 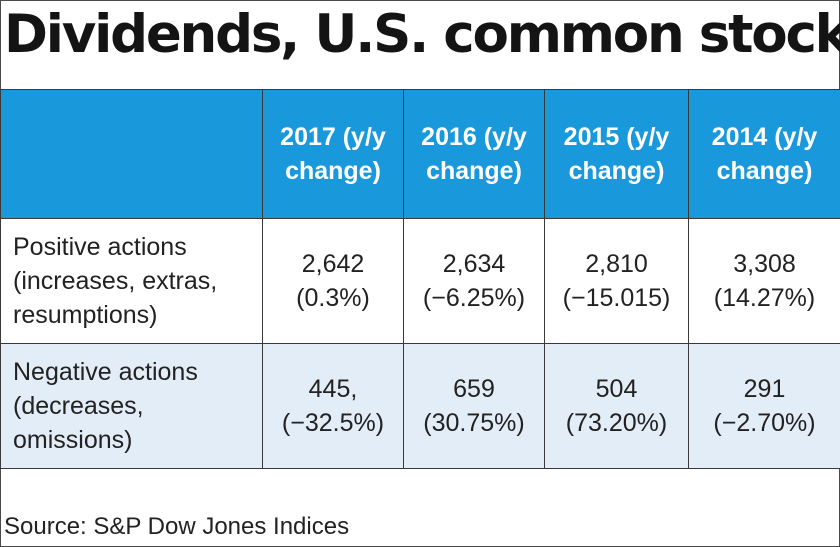 I want to click on column-header-2015: 2015 (y/y change), so click(x=616, y=154).